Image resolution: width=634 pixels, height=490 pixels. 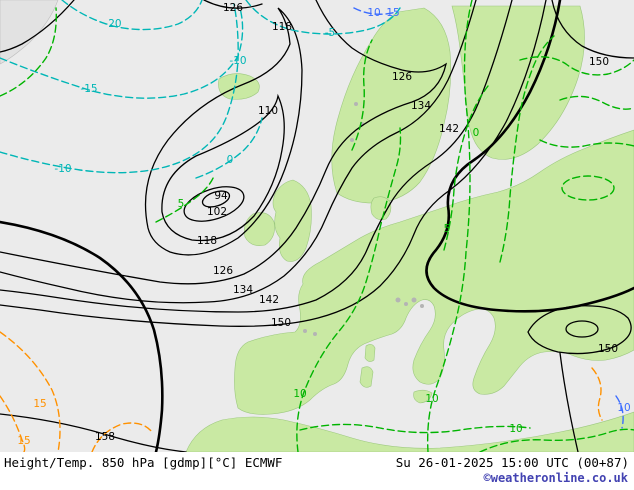 I want to click on isotherm-warm-se, so click(x=597, y=394).